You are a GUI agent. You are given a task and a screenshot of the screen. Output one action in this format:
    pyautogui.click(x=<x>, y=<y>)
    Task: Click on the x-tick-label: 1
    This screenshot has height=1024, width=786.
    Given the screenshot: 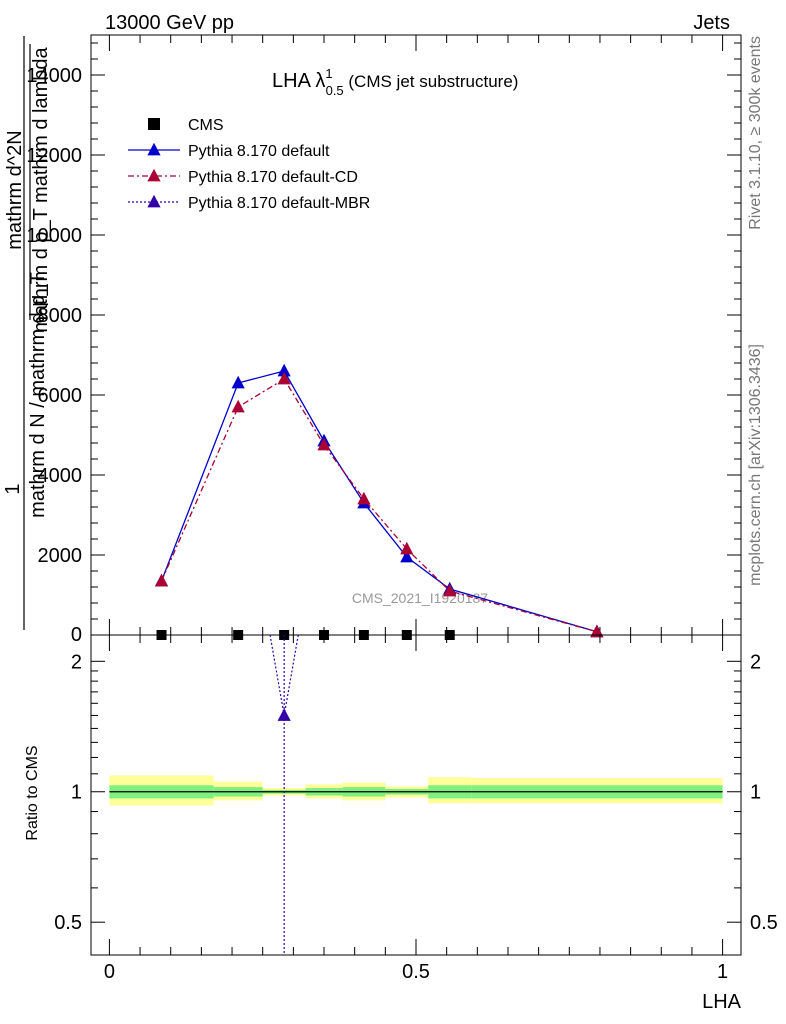 What is the action you would take?
    pyautogui.click(x=722, y=972)
    